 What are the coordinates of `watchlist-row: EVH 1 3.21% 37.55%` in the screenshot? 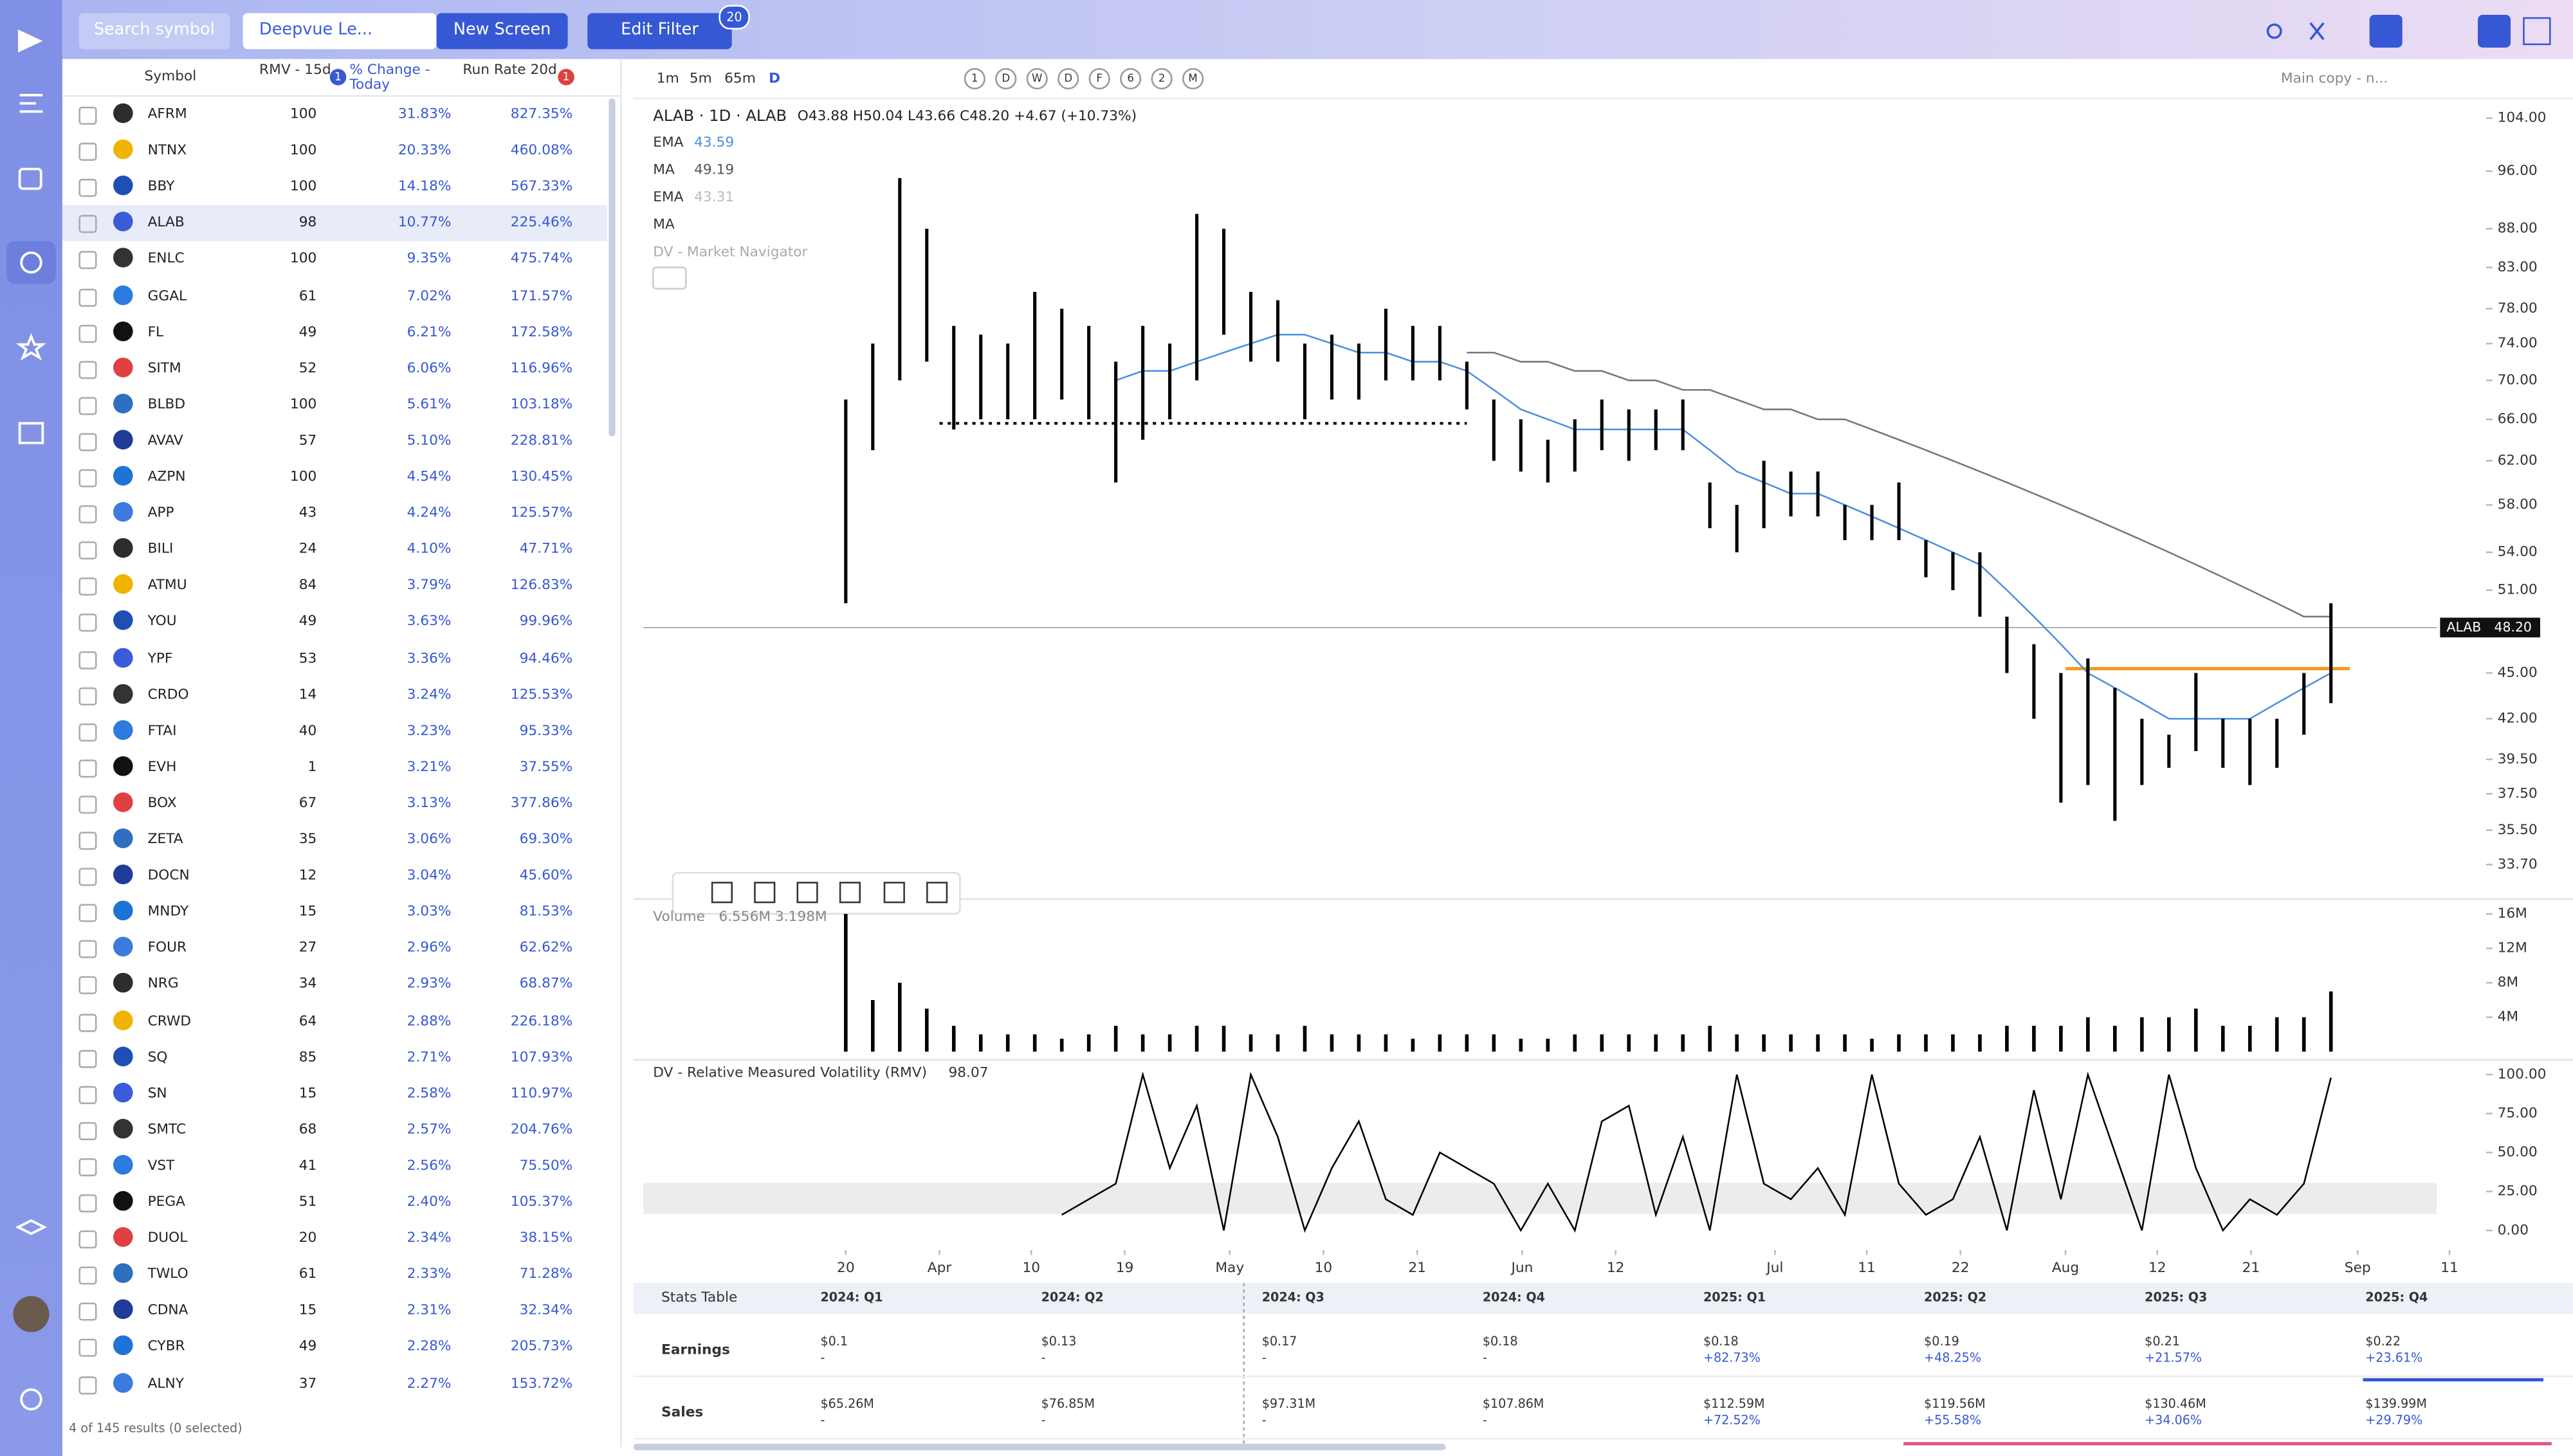 It's located at (335, 767).